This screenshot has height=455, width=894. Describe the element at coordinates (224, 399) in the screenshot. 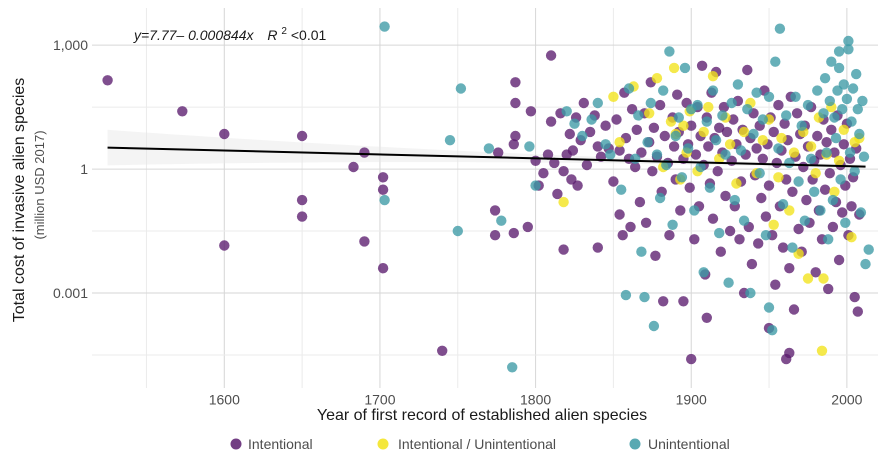

I see `x-tick-label-0: 1600` at that location.